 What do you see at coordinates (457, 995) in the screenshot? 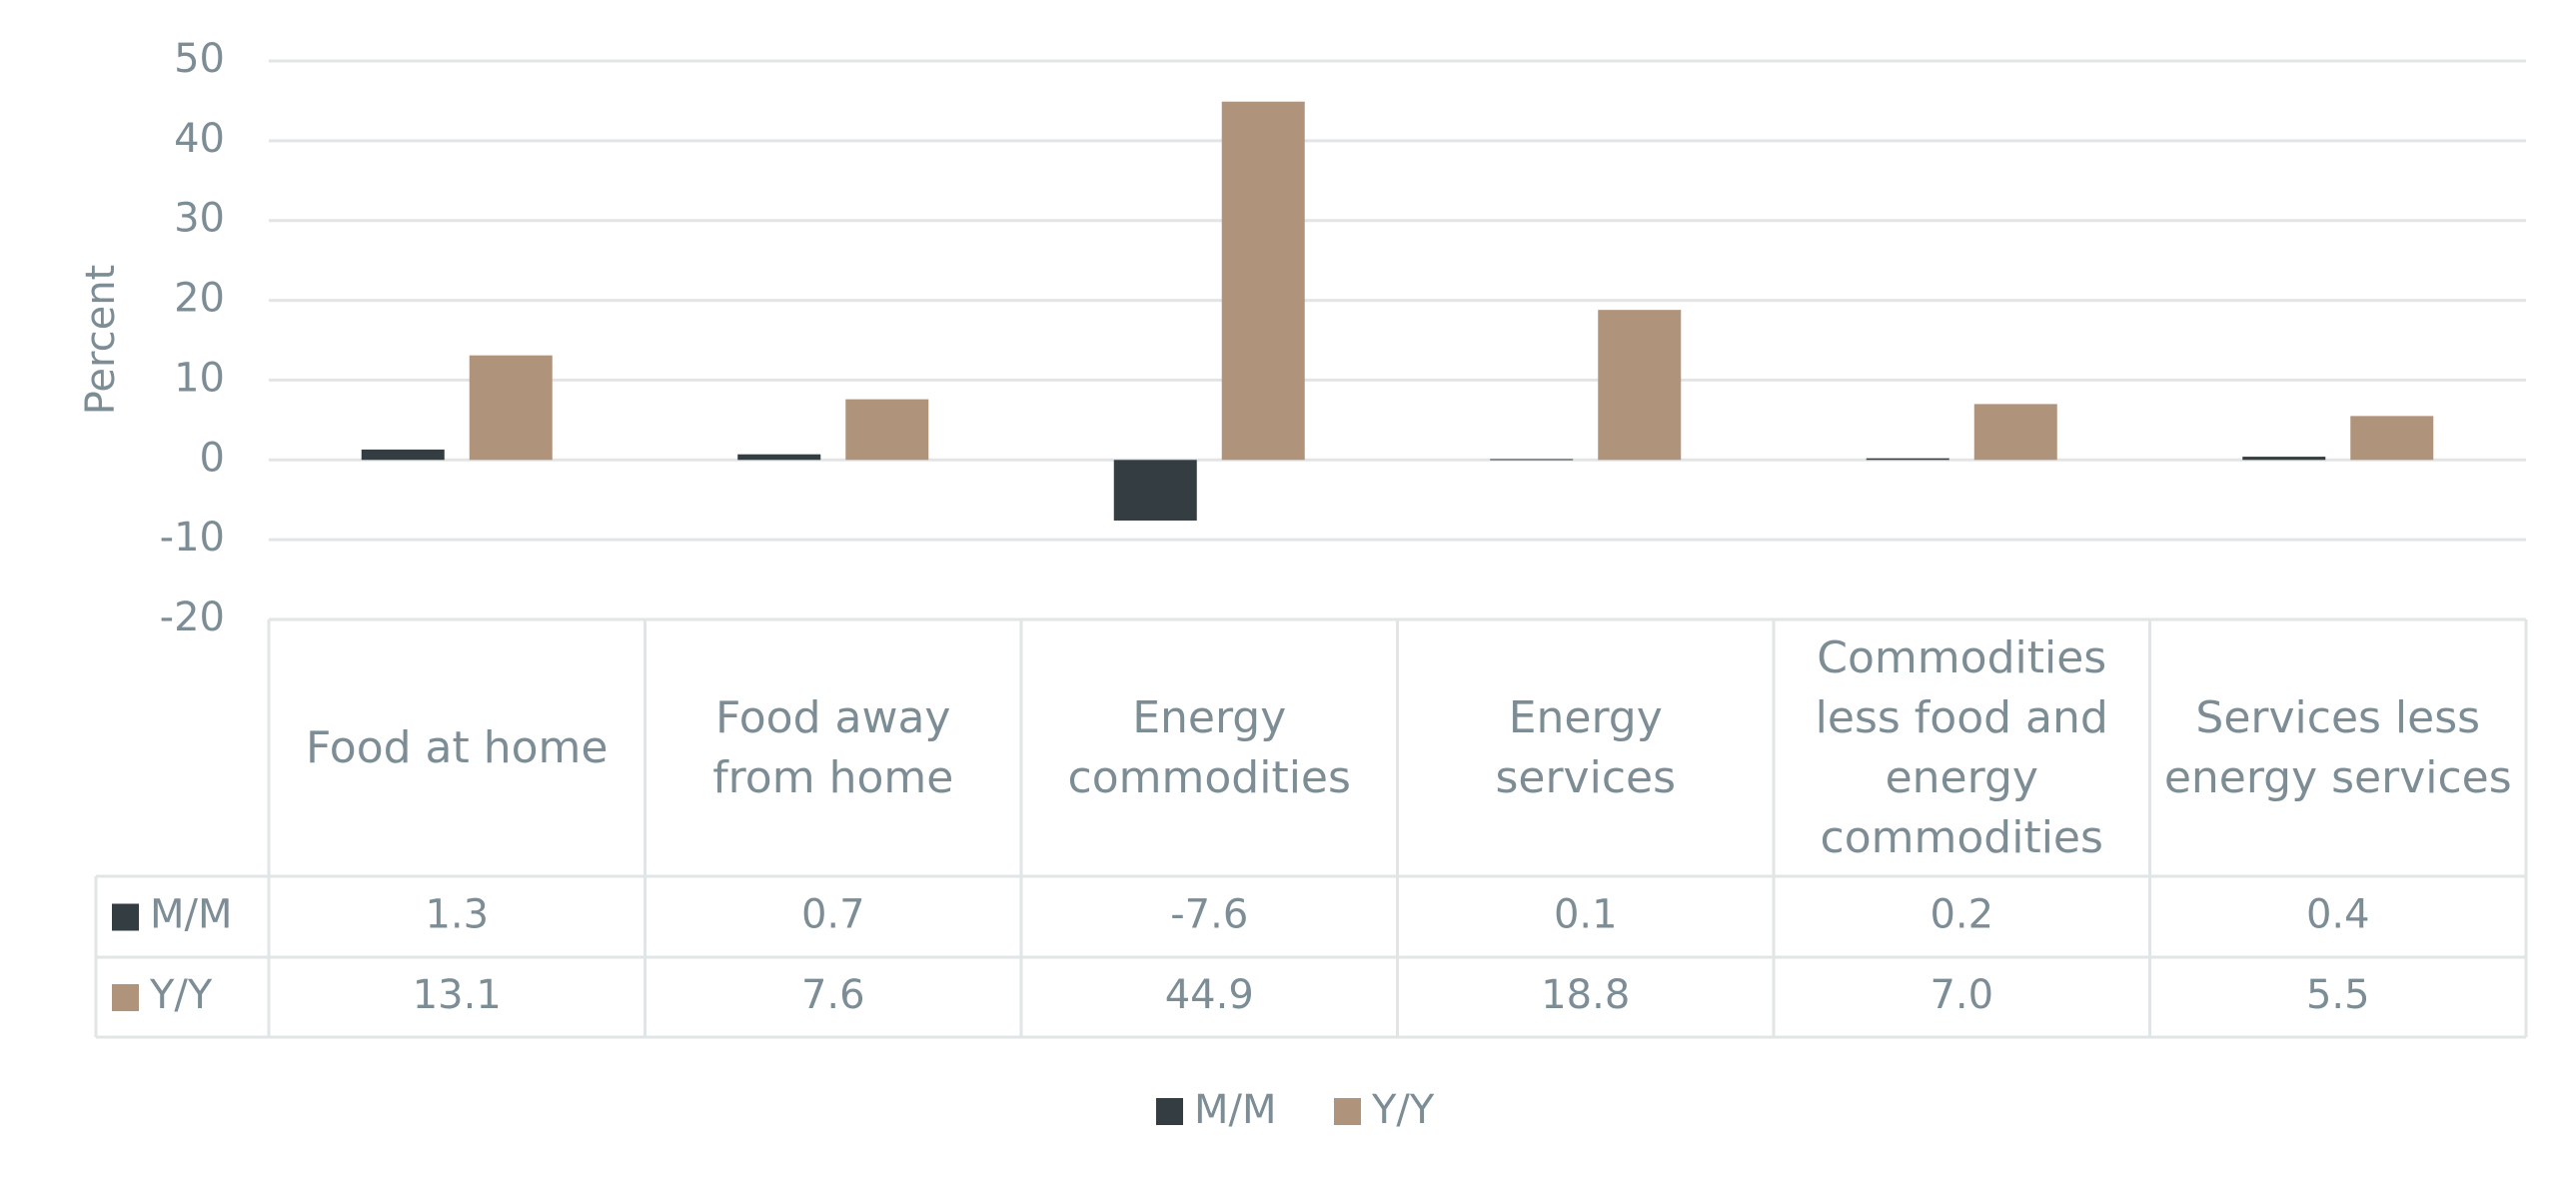
I see `table-value: 13.1` at bounding box center [457, 995].